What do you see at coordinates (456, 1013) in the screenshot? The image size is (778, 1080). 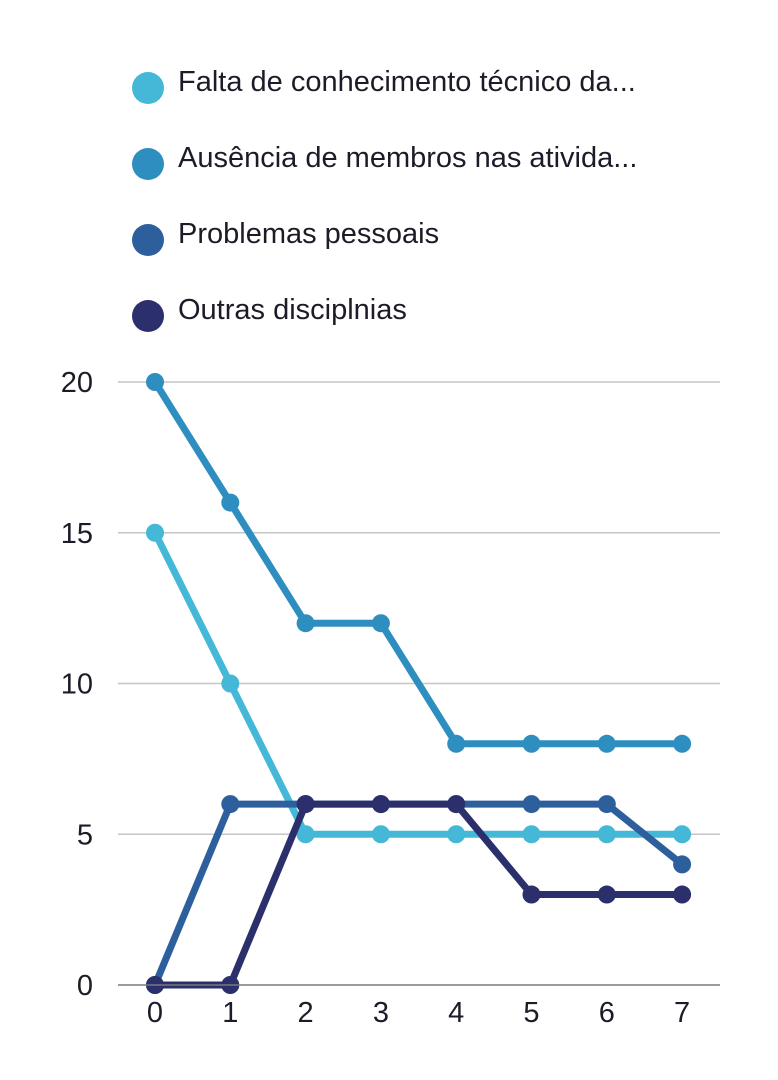 I see `x-tick-label-4: 4` at bounding box center [456, 1013].